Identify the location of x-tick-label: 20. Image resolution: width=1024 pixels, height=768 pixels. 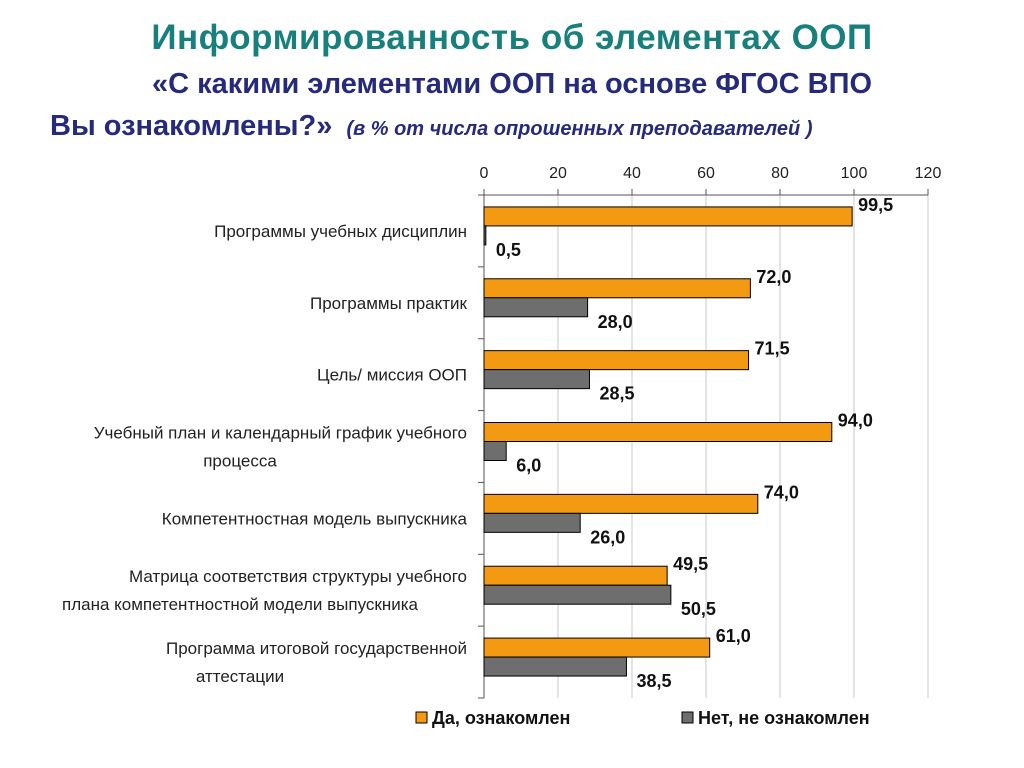
(558, 173).